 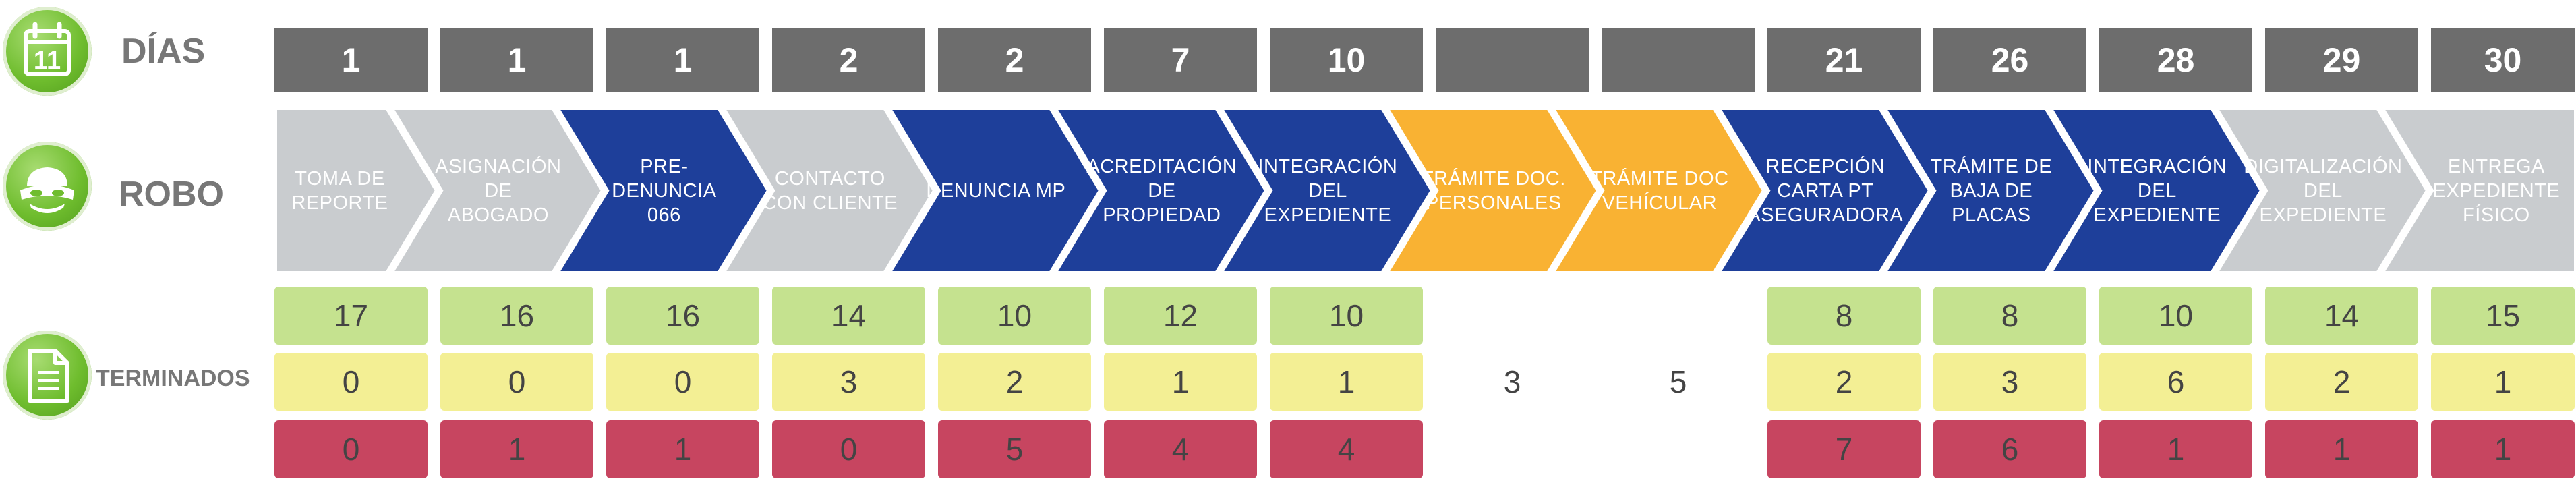 I want to click on day-box: 30, so click(x=2503, y=60).